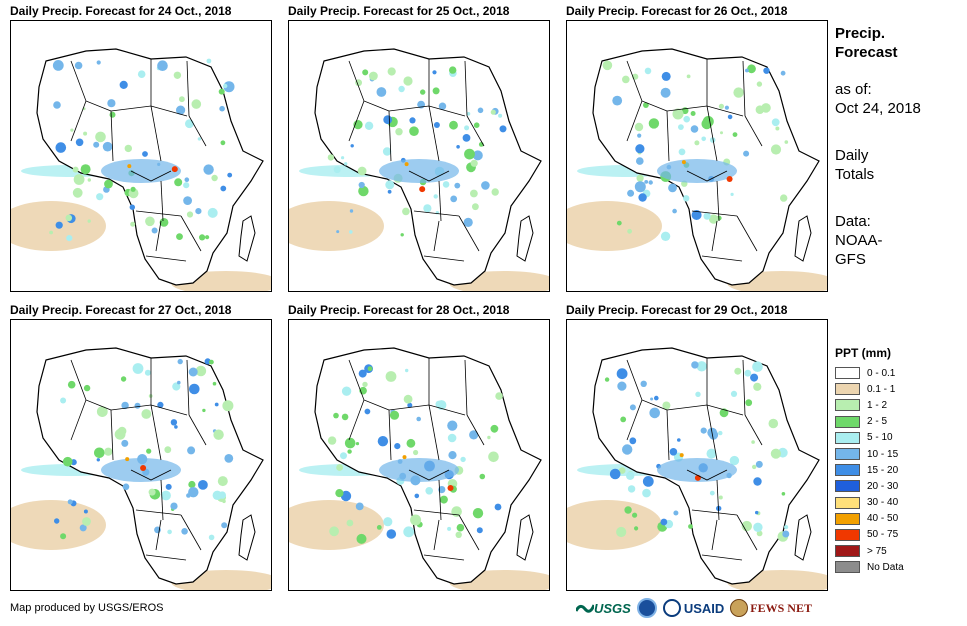 This screenshot has height=626, width=967. What do you see at coordinates (121, 11) in the screenshot?
I see `panel-title: Daily Precip. Forecast for 24 Oct., 2018` at bounding box center [121, 11].